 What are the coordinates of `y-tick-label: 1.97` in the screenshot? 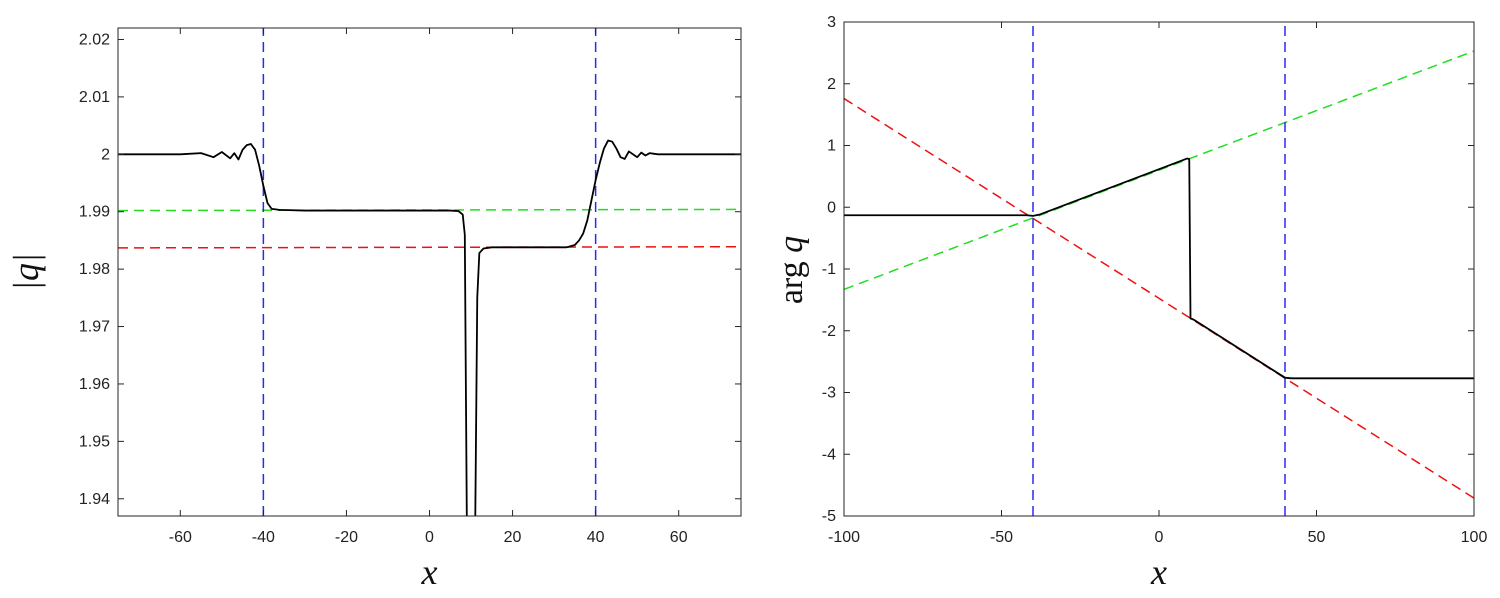 It's located at (94, 327).